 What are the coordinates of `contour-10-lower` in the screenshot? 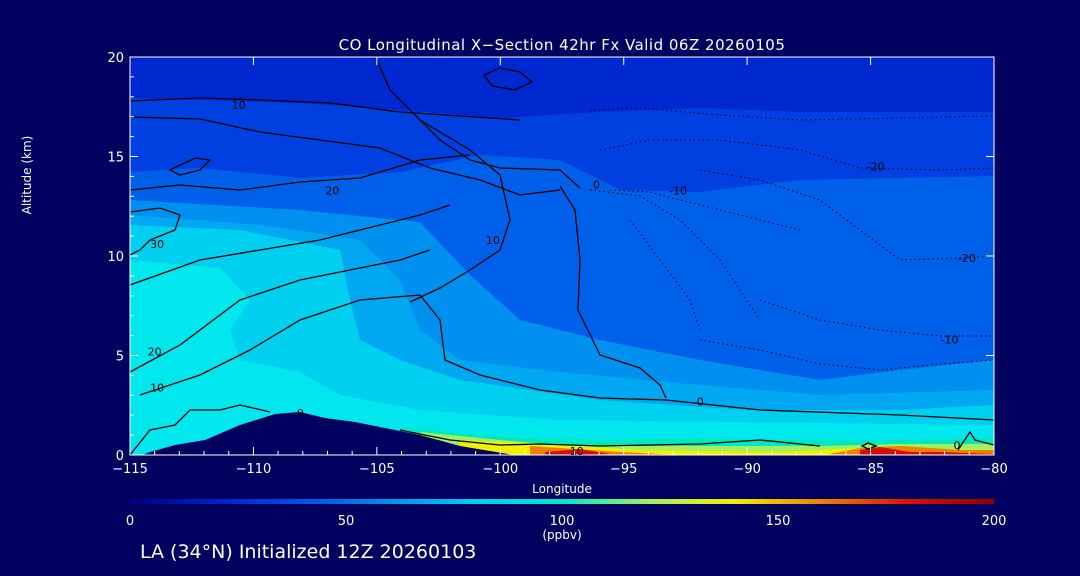 It's located at (280, 311).